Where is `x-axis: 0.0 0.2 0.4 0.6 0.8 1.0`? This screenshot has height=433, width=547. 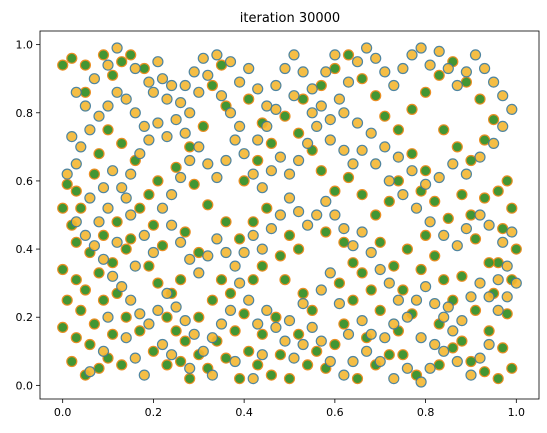
x-axis: 0.0 0.2 0.4 0.6 0.8 1.0 is located at coordinates (289, 409).